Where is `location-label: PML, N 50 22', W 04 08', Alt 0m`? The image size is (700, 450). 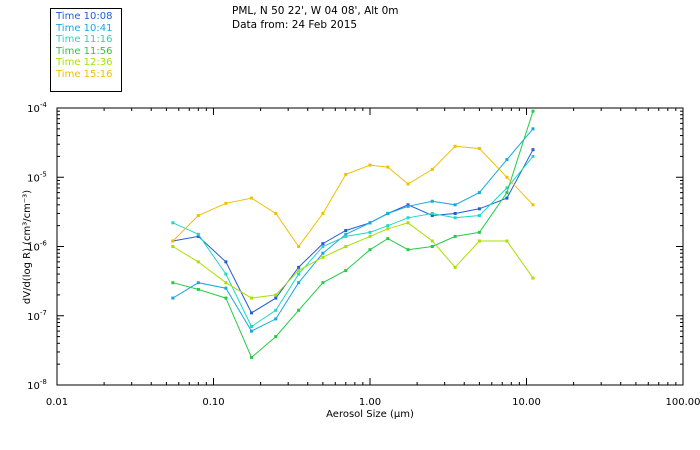 location-label: PML, N 50 22', W 04 08', Alt 0m is located at coordinates (315, 11).